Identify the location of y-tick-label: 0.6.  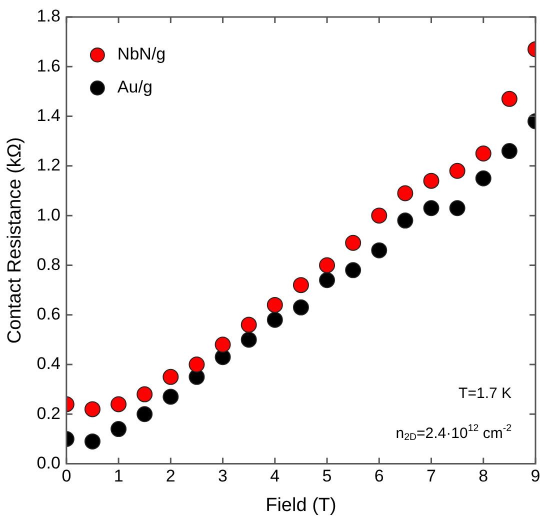
(48, 314).